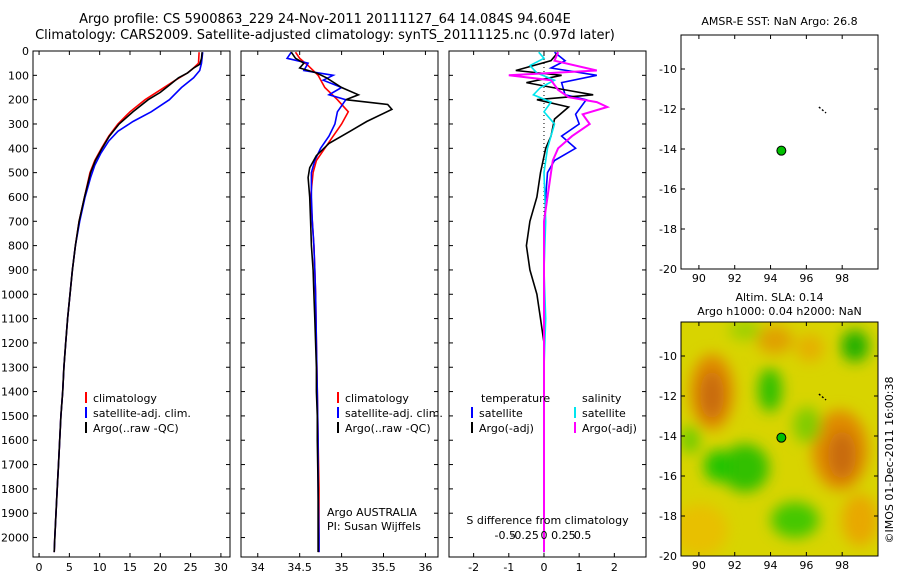 This screenshot has width=900, height=580. What do you see at coordinates (15, 513) in the screenshot?
I see `temperature-ytick-label: 1900` at bounding box center [15, 513].